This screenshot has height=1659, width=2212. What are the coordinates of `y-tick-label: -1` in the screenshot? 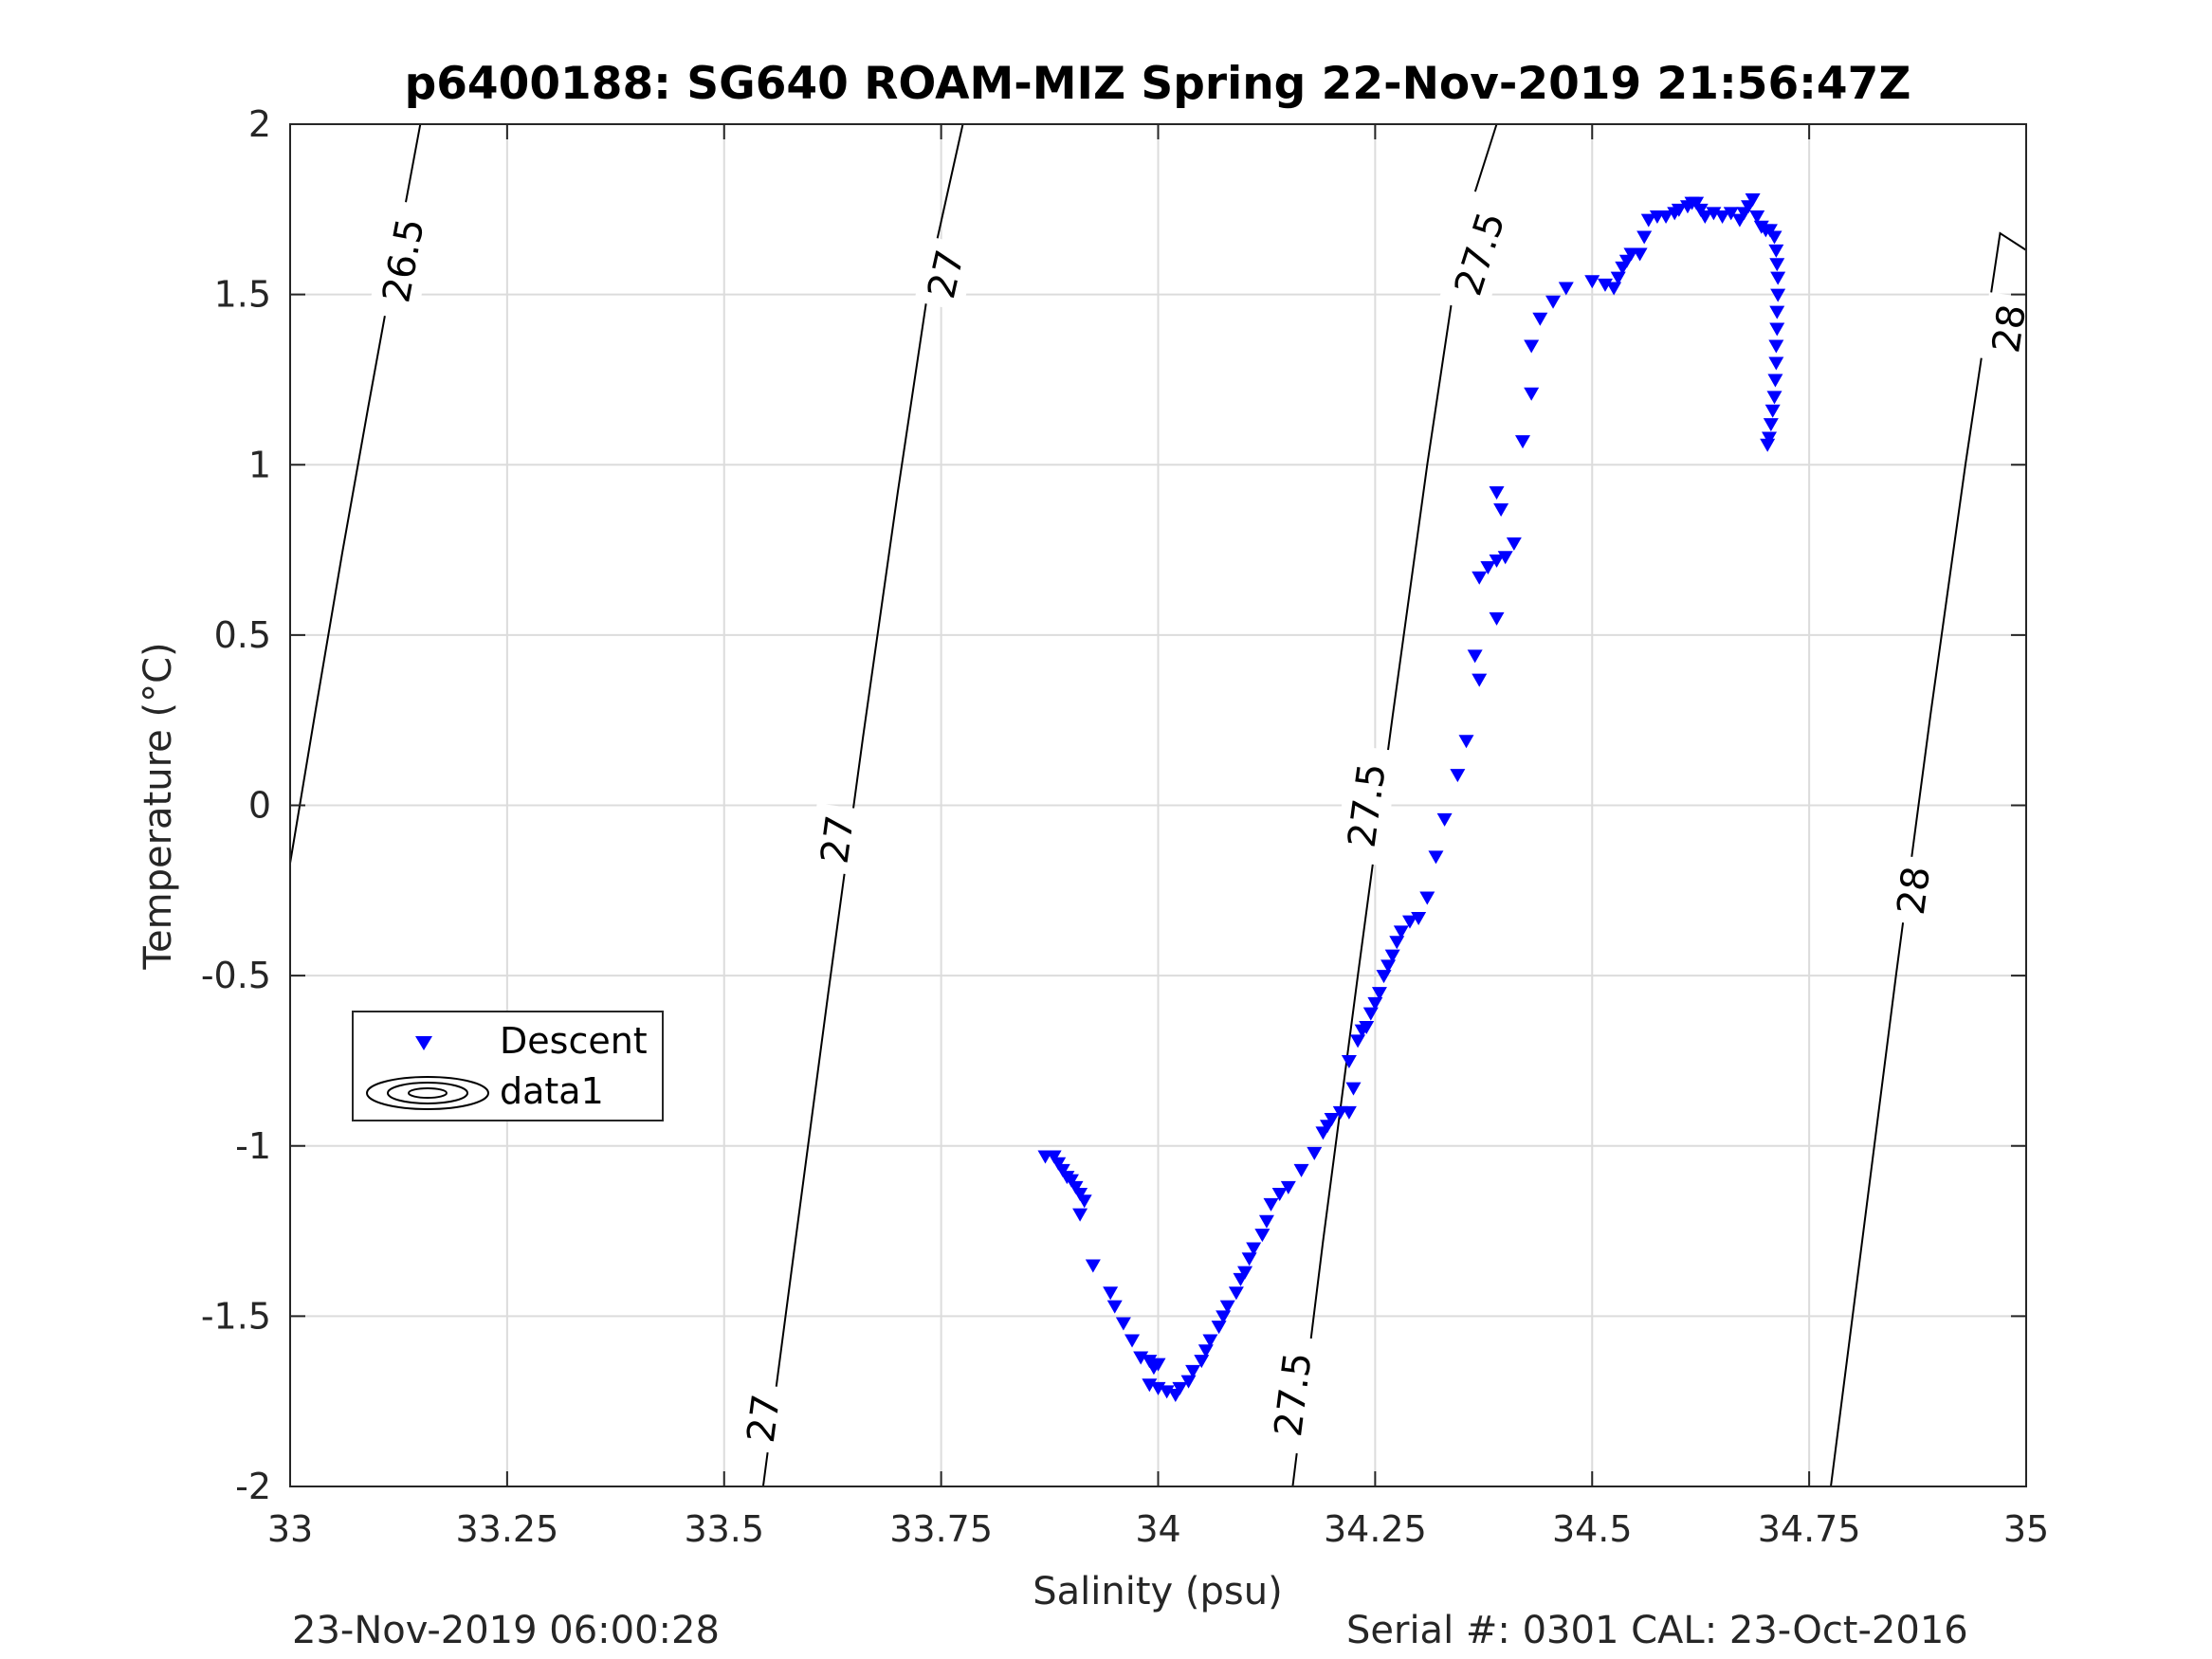 It's located at (253, 1146).